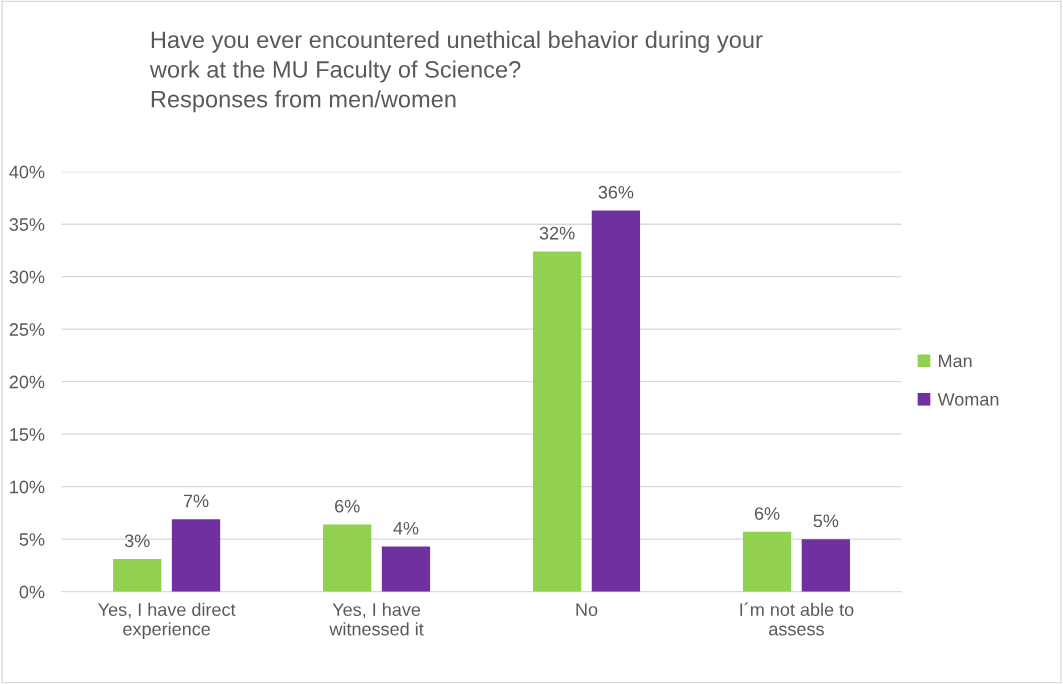  I want to click on data-label: 36%, so click(616, 192).